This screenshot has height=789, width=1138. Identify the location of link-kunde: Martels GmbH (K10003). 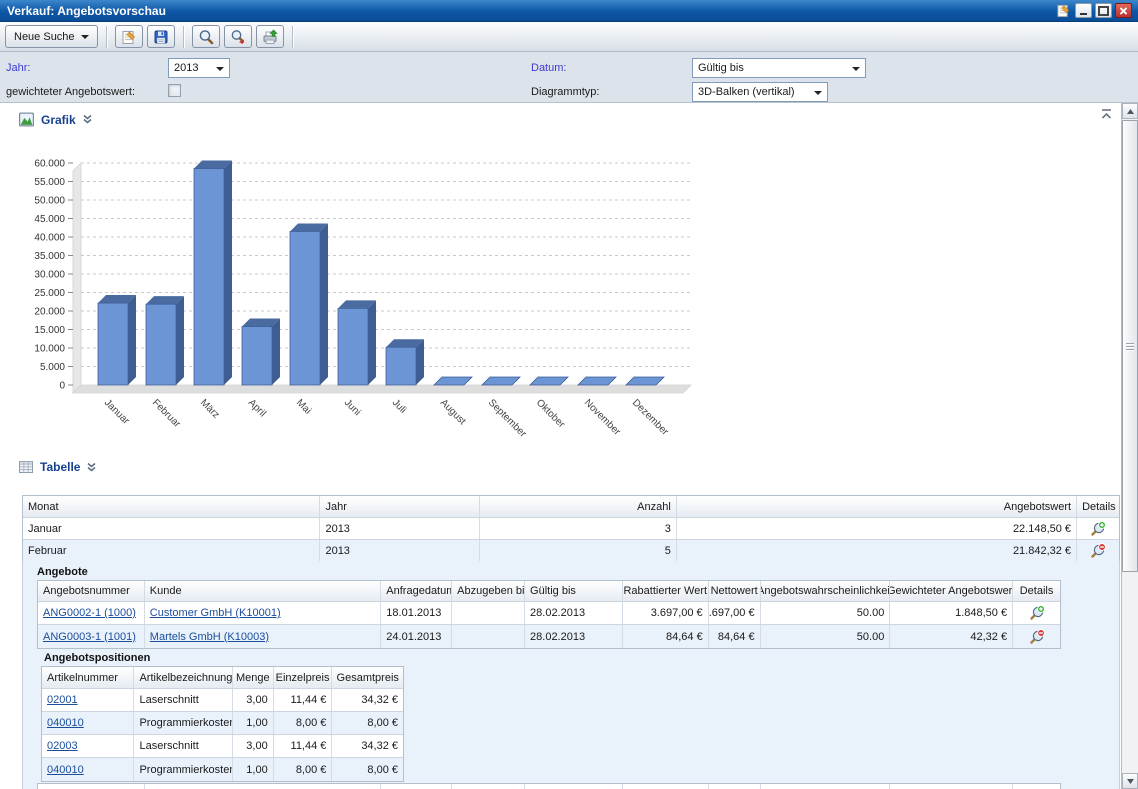
(209, 636).